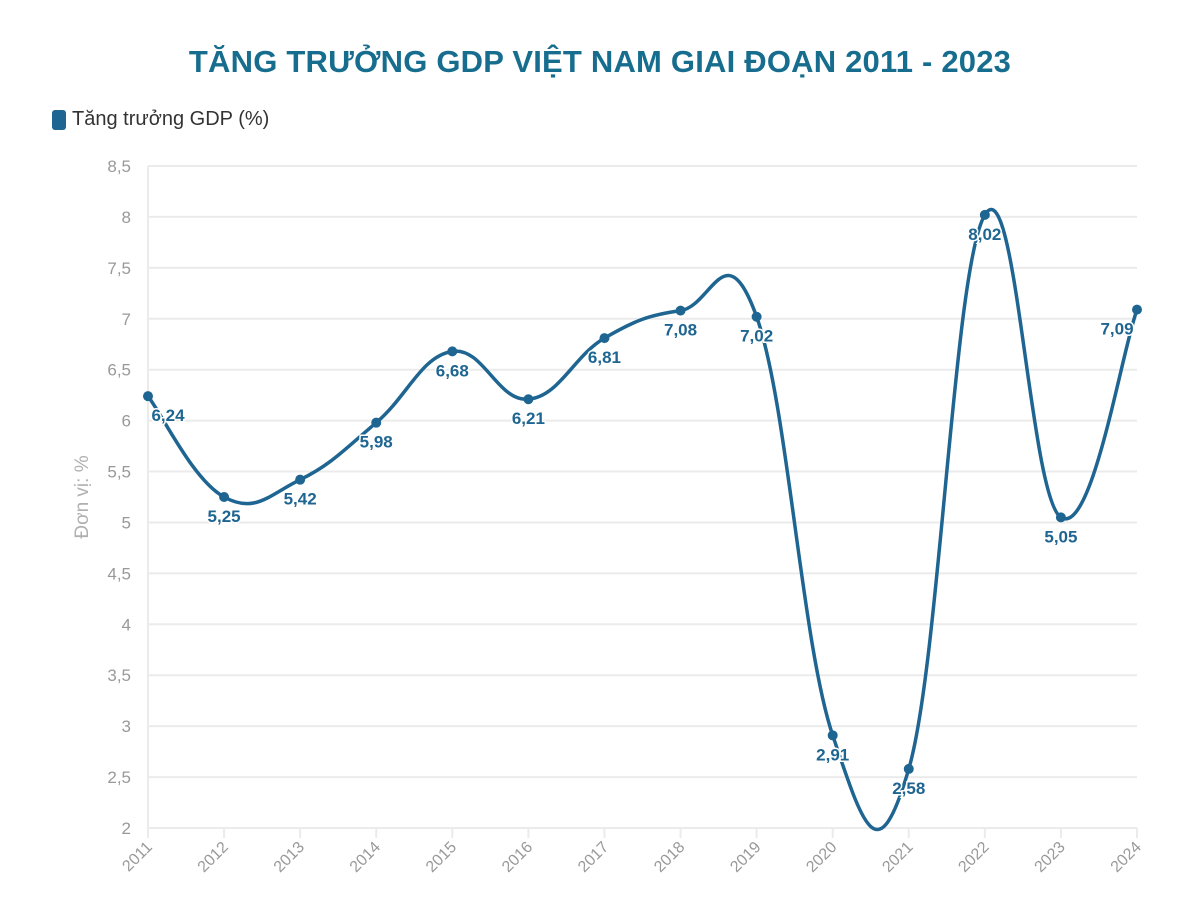 This screenshot has width=1200, height=909. What do you see at coordinates (289, 857) in the screenshot?
I see `x-tick-label: 2013` at bounding box center [289, 857].